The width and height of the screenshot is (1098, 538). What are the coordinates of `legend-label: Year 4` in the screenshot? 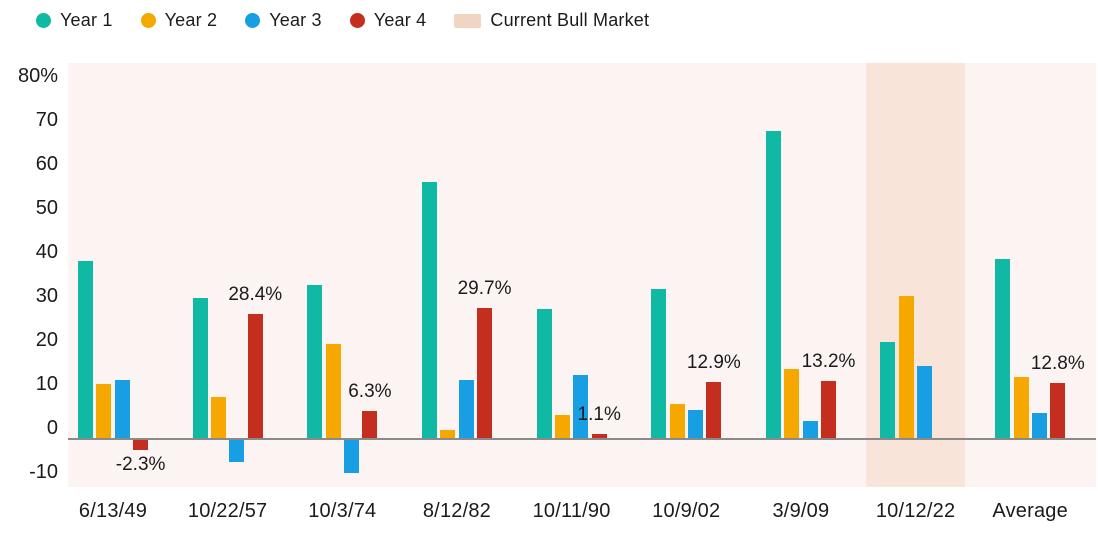 It's located at (400, 20).